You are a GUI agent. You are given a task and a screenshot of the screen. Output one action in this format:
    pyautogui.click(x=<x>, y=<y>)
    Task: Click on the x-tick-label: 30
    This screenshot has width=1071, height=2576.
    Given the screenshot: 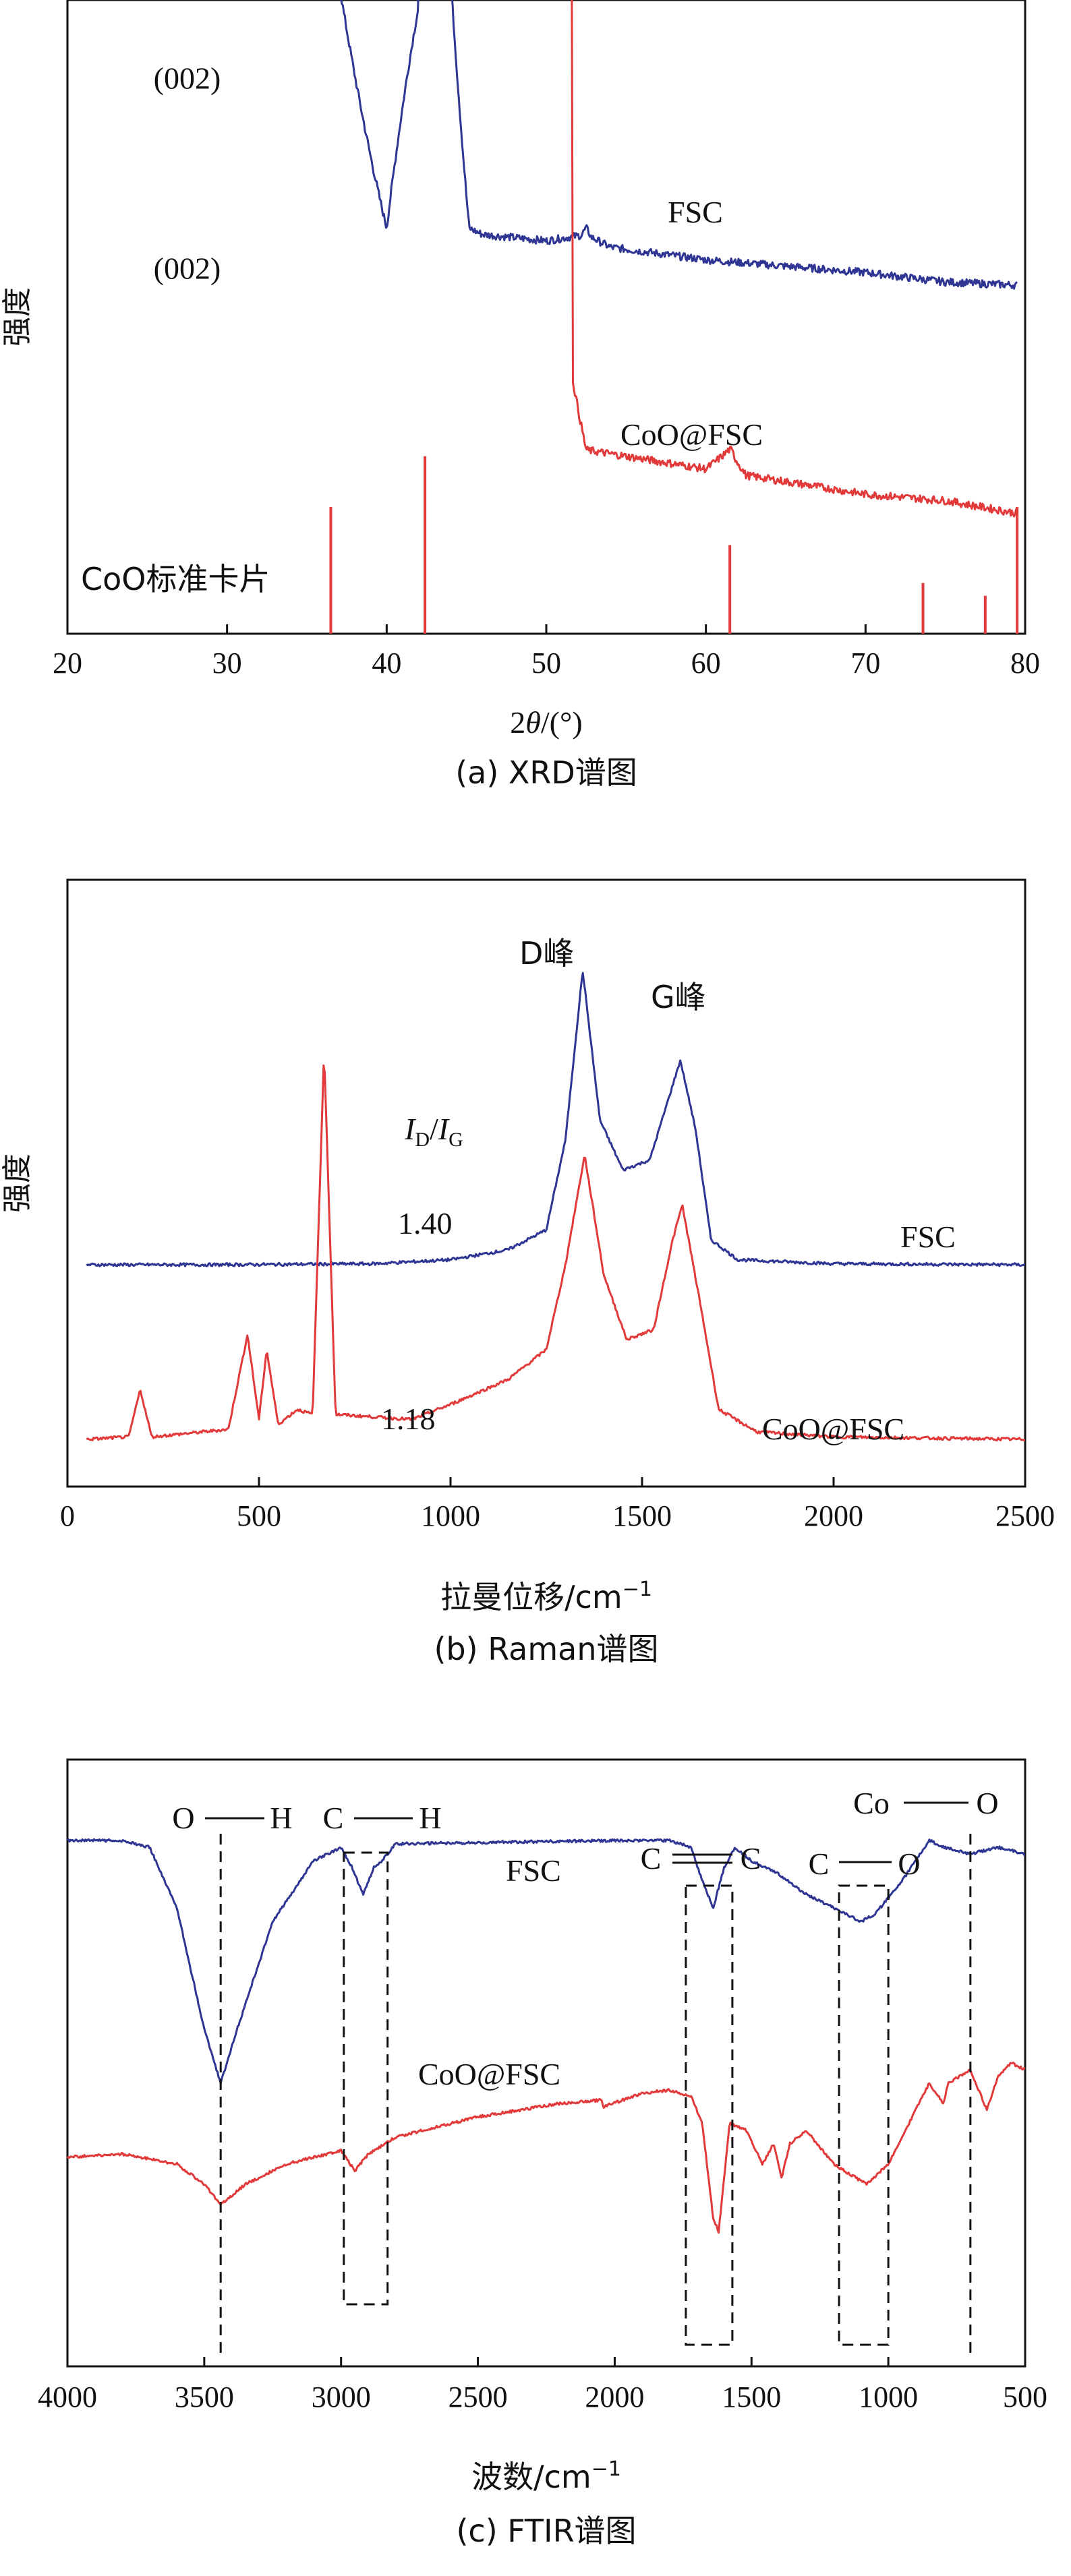 What is the action you would take?
    pyautogui.click(x=227, y=663)
    